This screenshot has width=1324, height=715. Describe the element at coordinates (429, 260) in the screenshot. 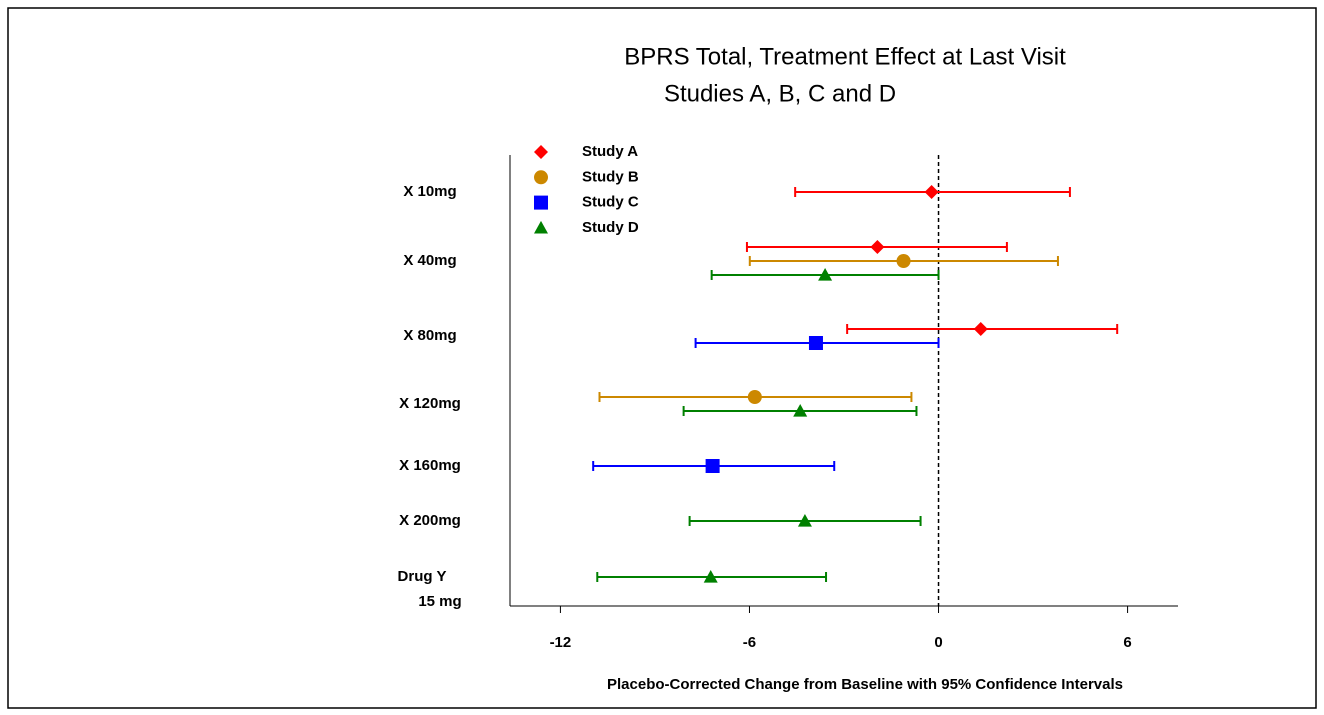

I see `y-tick-label: X 40mg` at that location.